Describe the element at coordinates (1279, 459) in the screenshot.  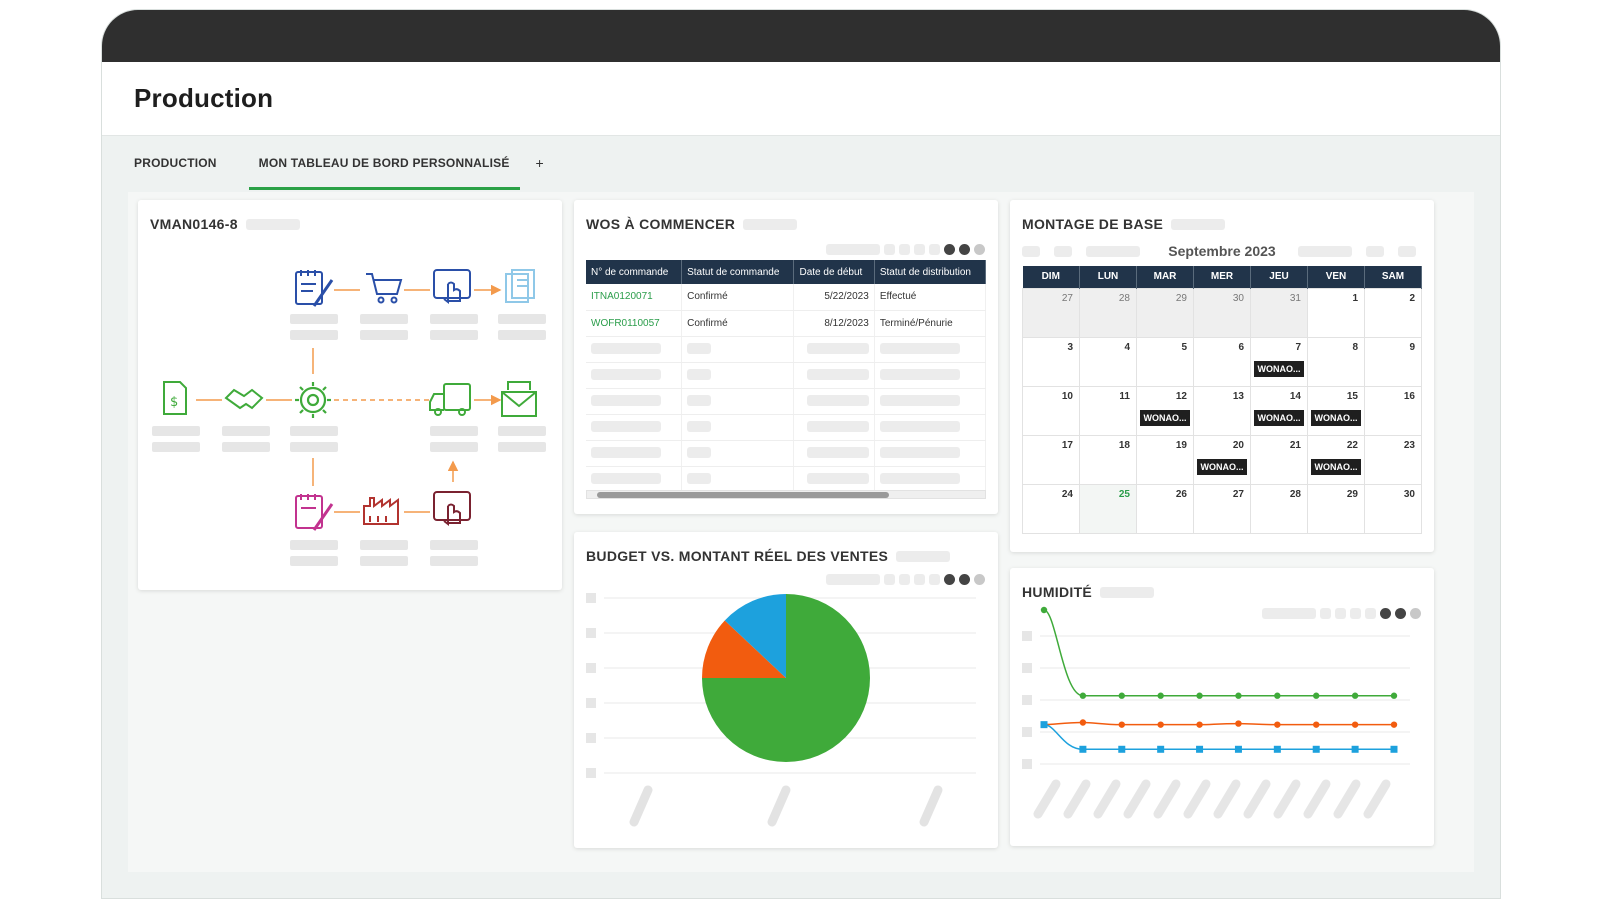
I see `calendar-day: 21` at that location.